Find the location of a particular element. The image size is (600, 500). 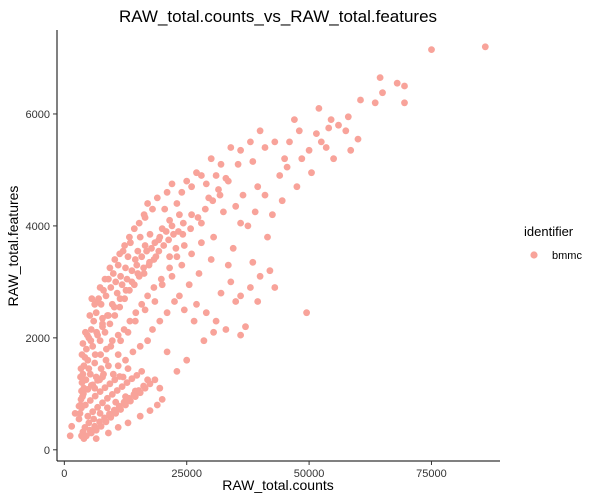

y-tick-label: 2000 is located at coordinates (38, 339).